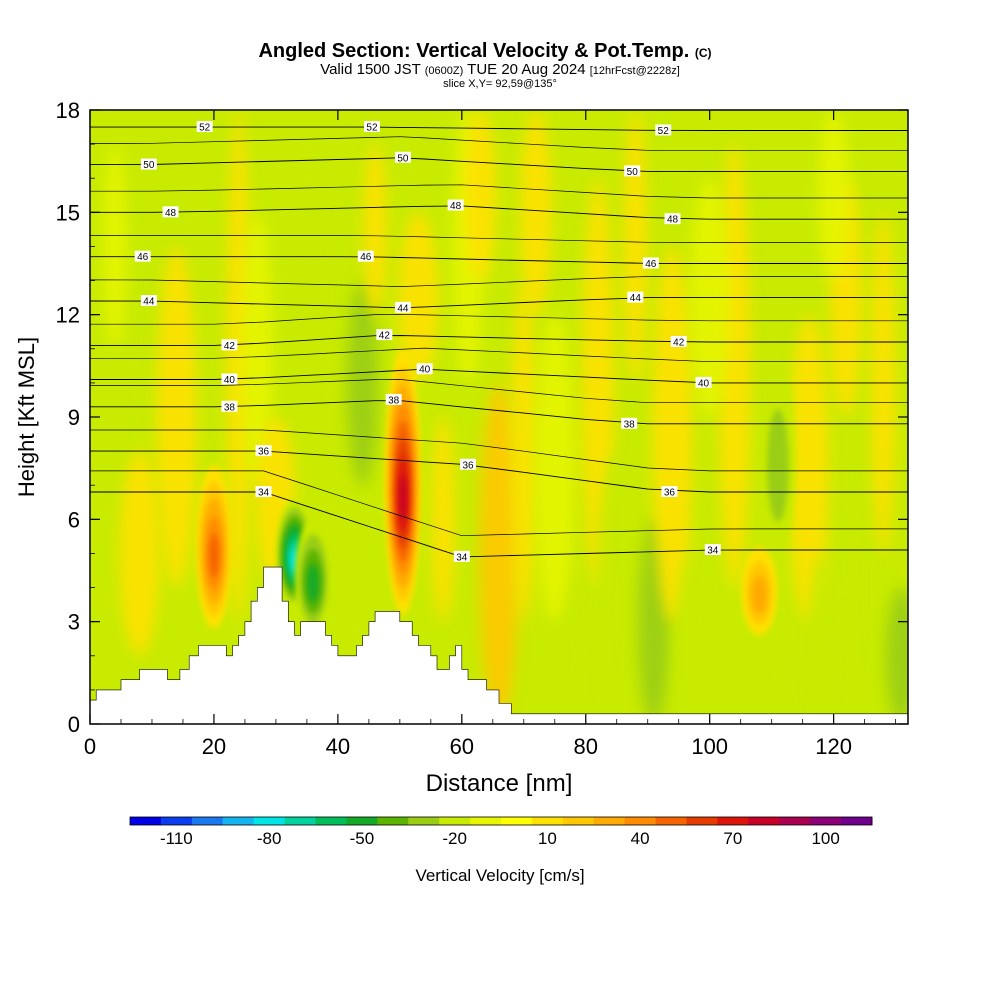 Image resolution: width=1000 pixels, height=1000 pixels. Describe the element at coordinates (68, 110) in the screenshot. I see `y-tick-label: 18` at that location.